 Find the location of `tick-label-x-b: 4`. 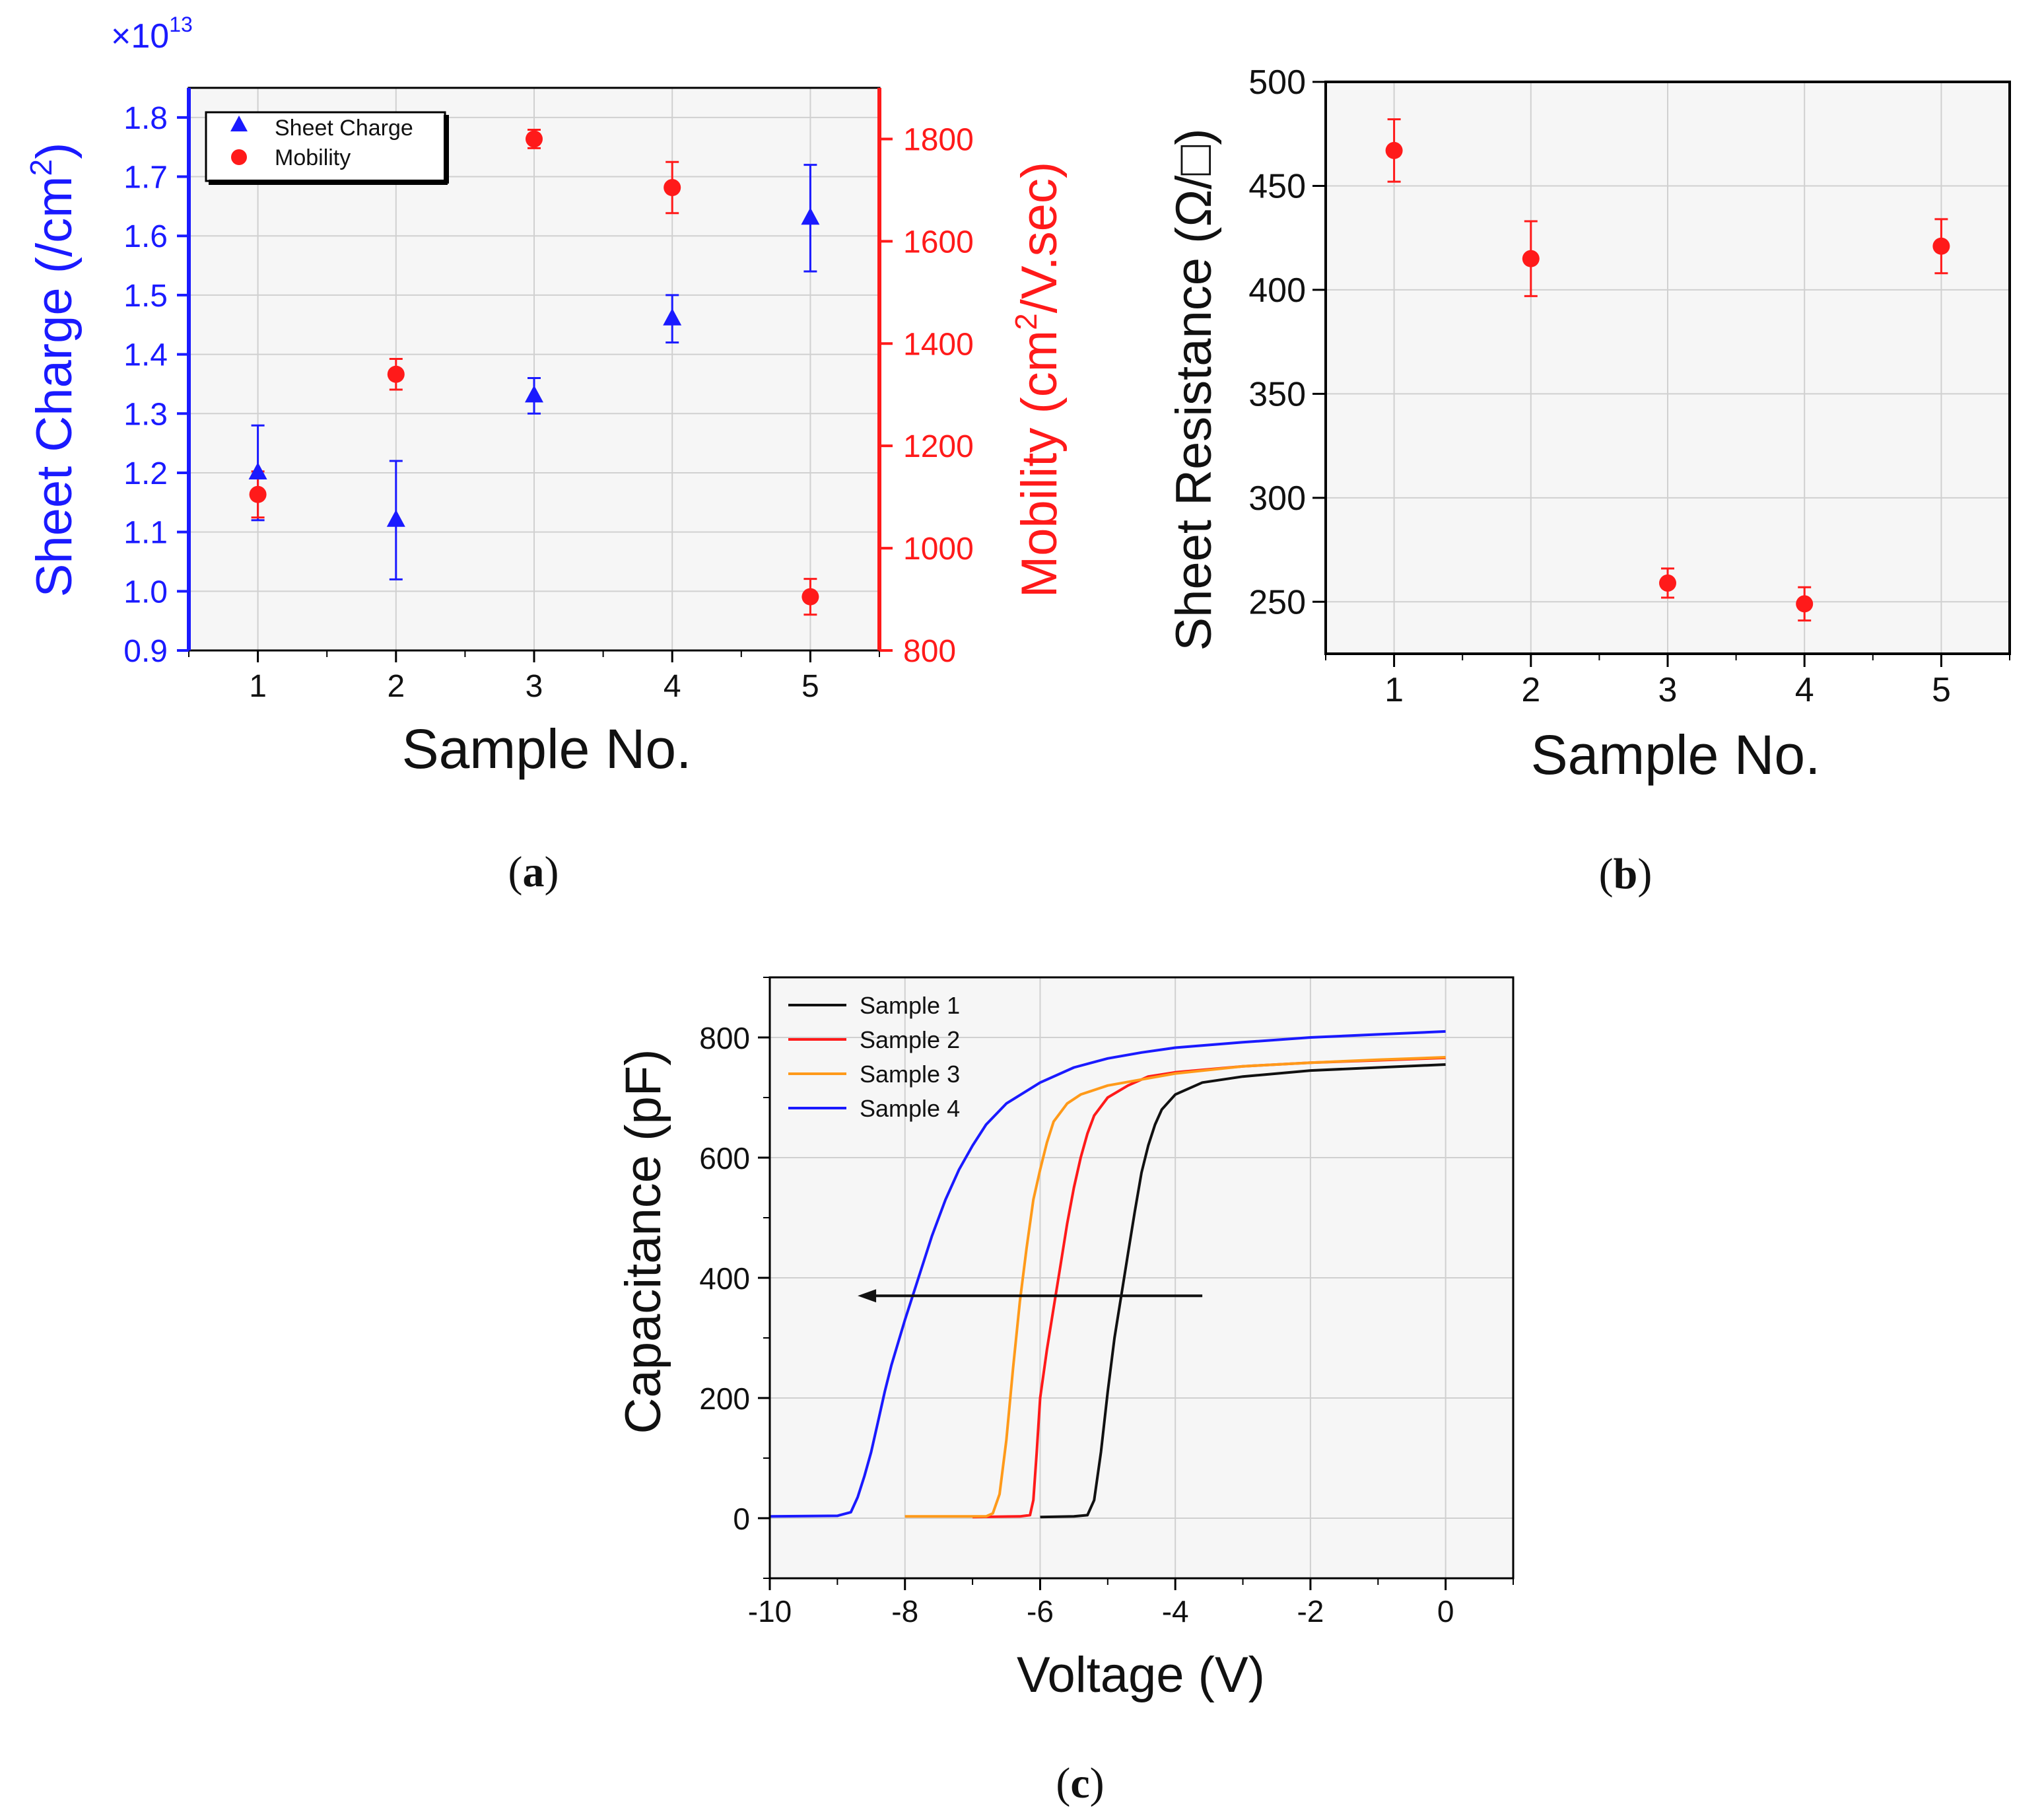

tick-label-x-b: 4 is located at coordinates (1805, 690).